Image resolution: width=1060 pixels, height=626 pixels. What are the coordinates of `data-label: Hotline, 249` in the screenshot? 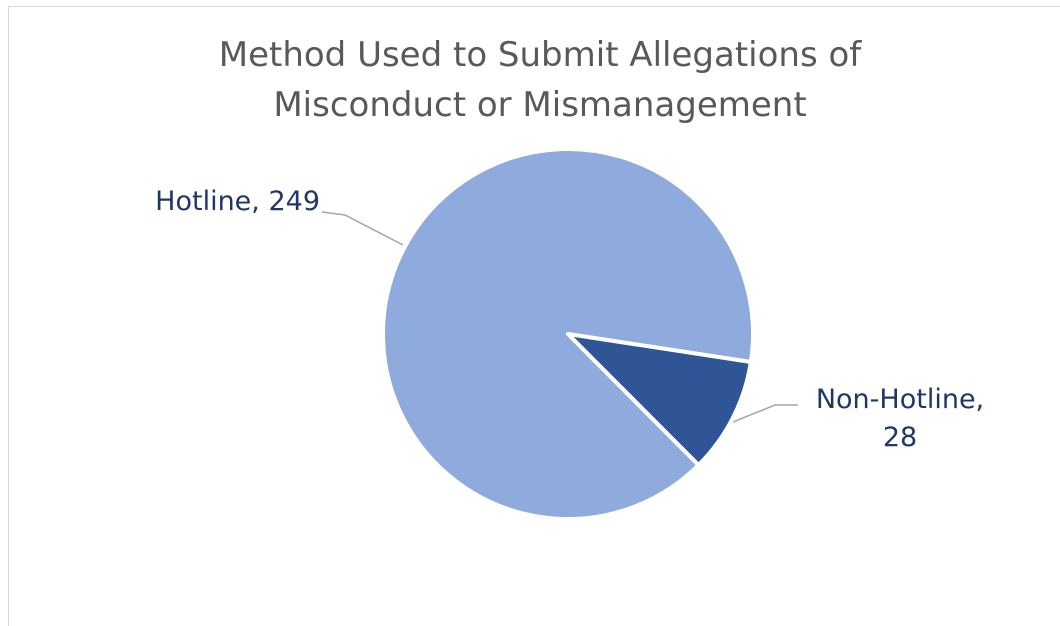 It's located at (237, 201).